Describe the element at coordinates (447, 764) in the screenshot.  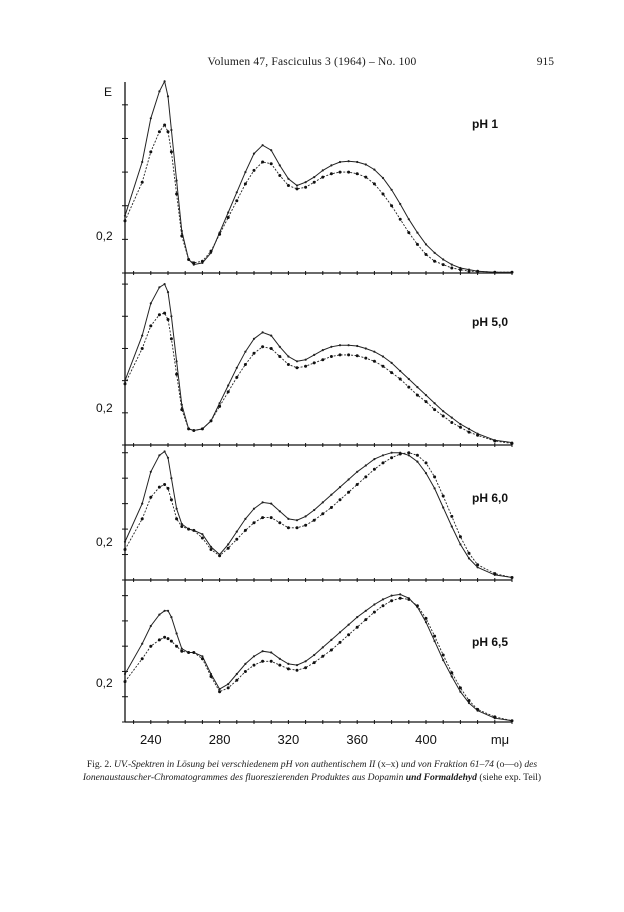
I see `caption-text-fraction: und von Fraktion 61–74` at that location.